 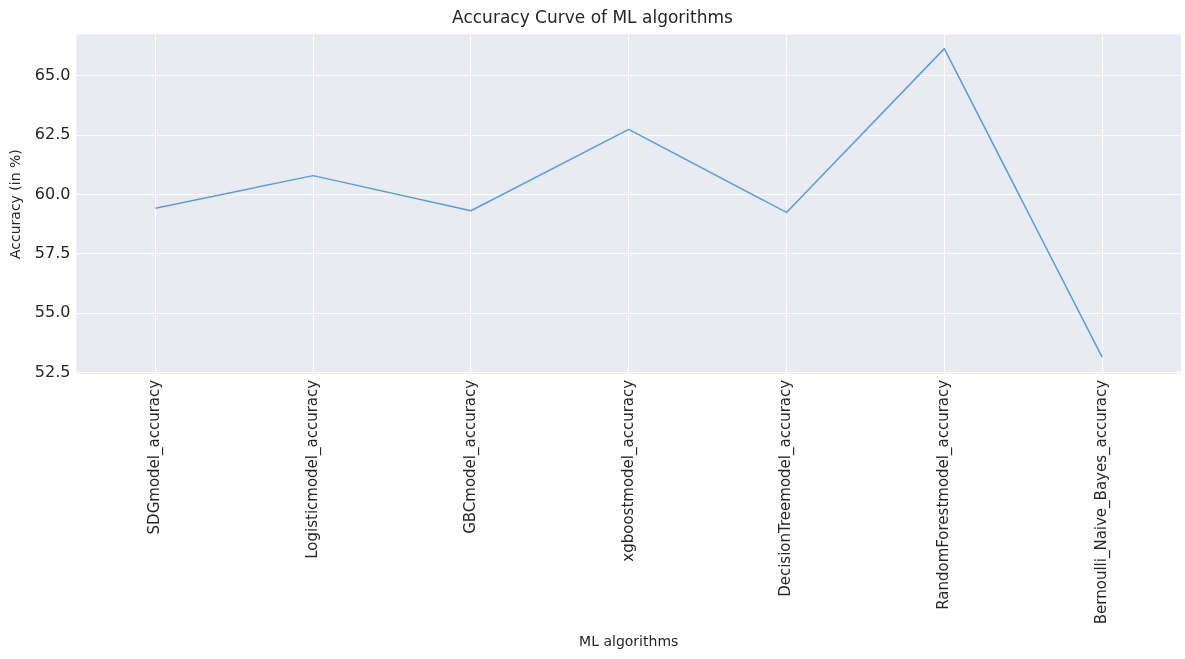 What do you see at coordinates (470, 456) in the screenshot?
I see `x-tick-label: GBCmodel_accuracy` at bounding box center [470, 456].